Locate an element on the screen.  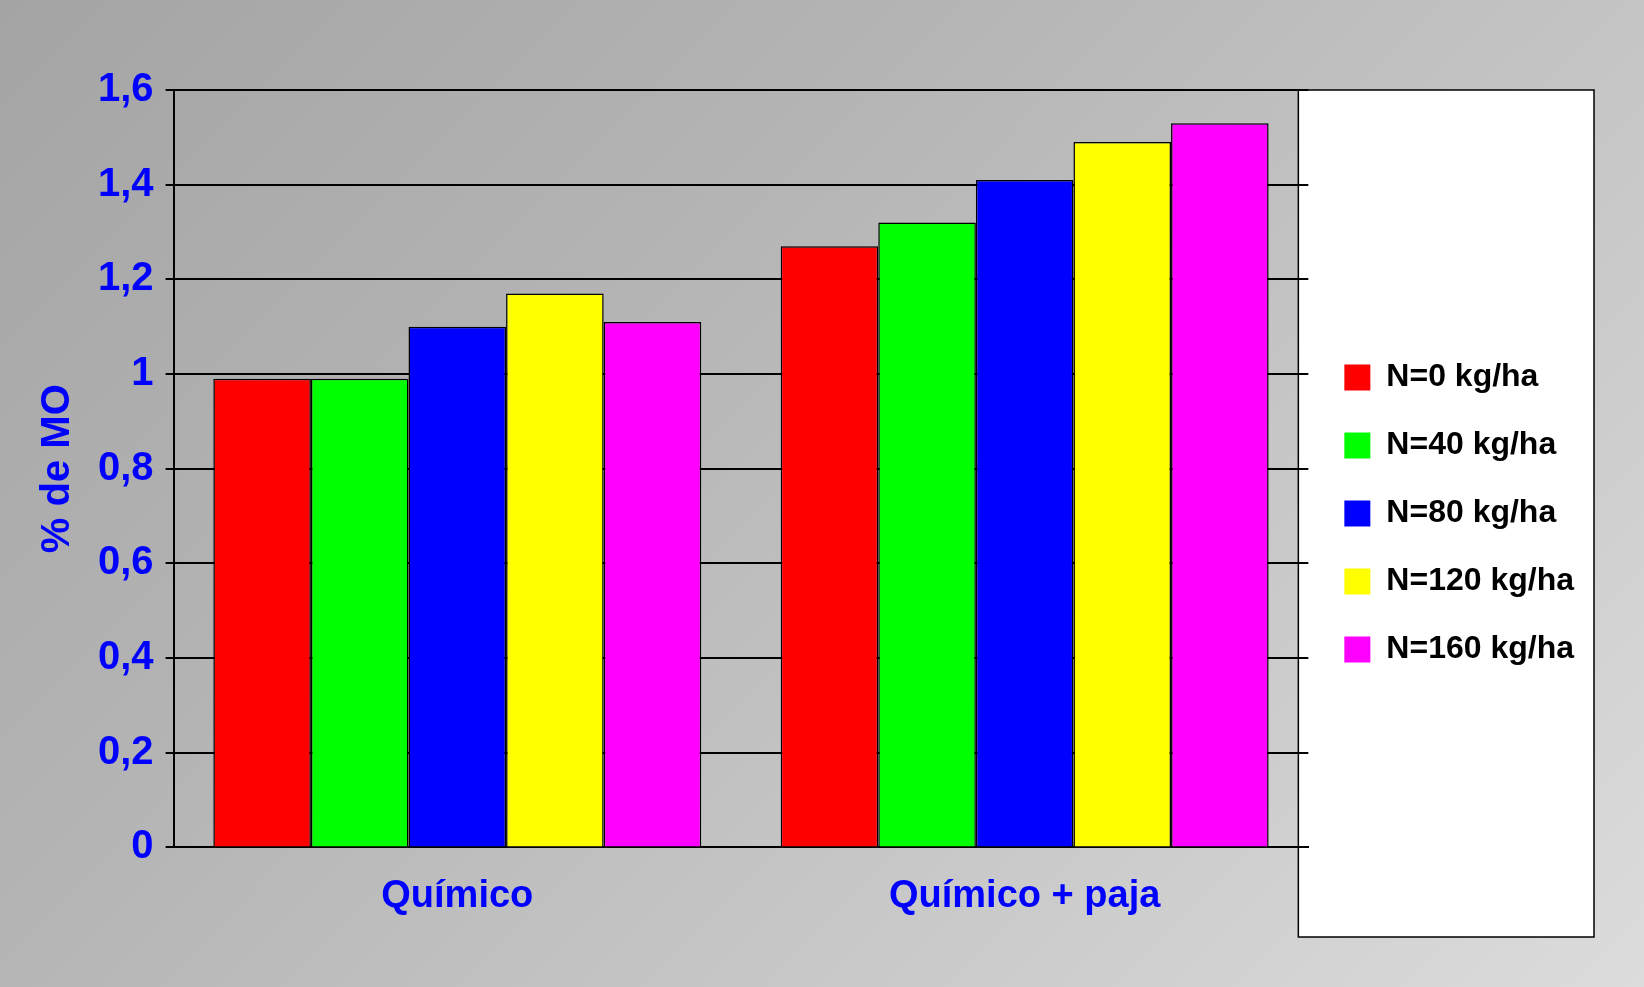
y-tick-label: 0,8 is located at coordinates (126, 465).